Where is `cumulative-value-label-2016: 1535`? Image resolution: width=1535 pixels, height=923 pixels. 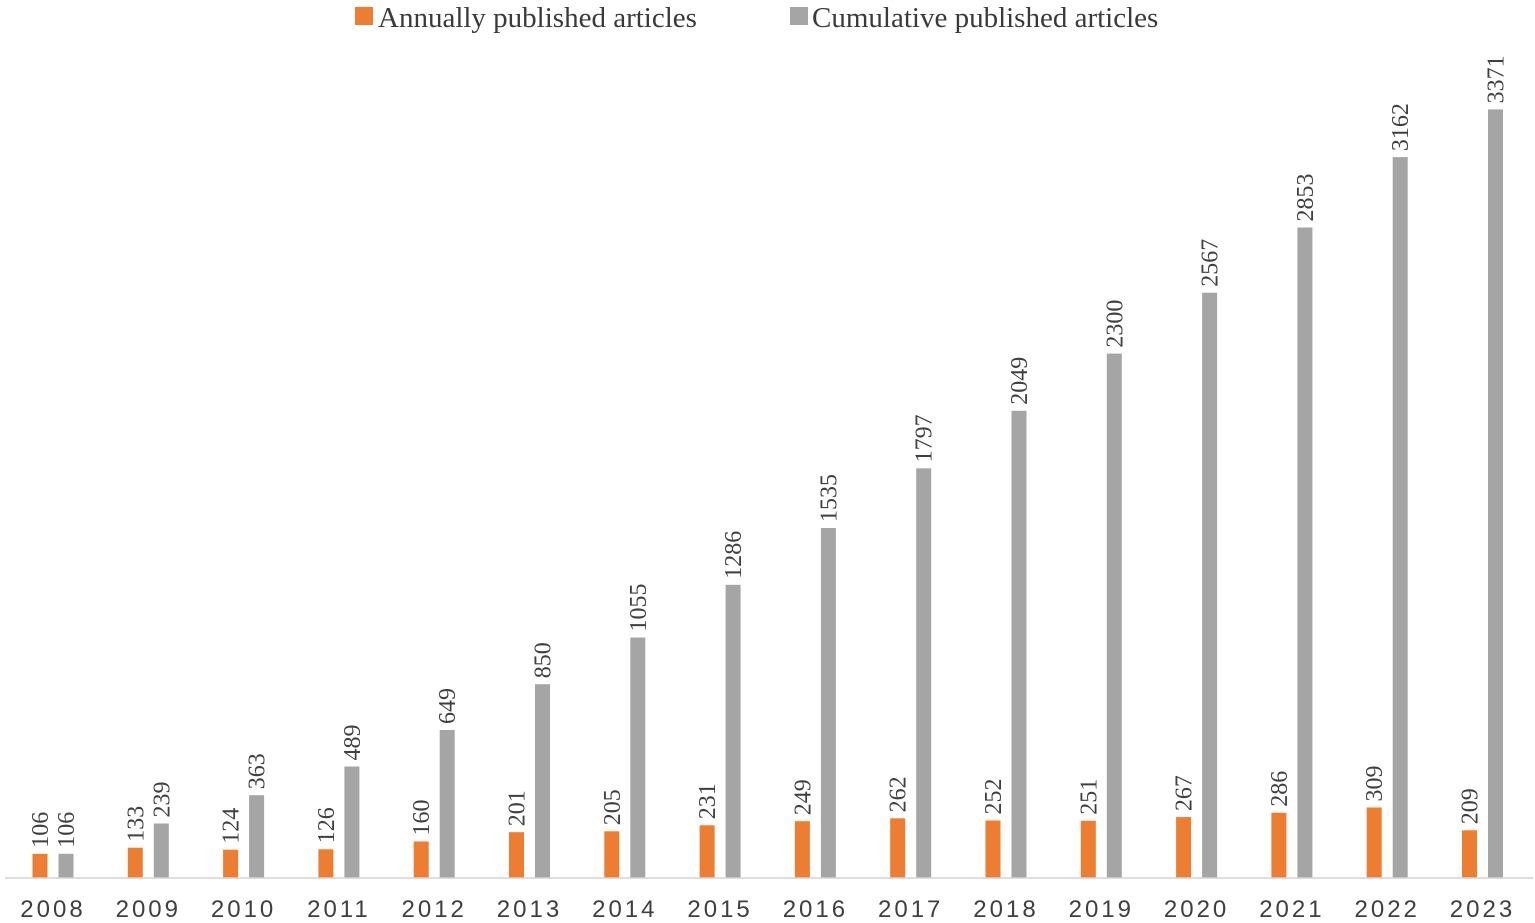
cumulative-value-label-2016: 1535 is located at coordinates (829, 498).